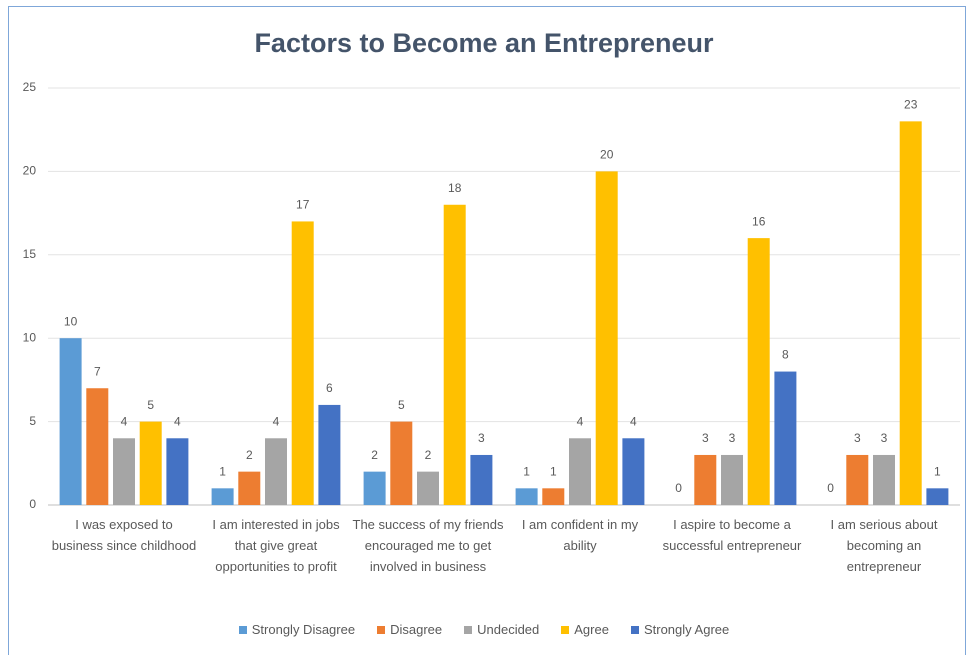 The image size is (968, 655). Describe the element at coordinates (911, 105) in the screenshot. I see `data-label: 23` at that location.